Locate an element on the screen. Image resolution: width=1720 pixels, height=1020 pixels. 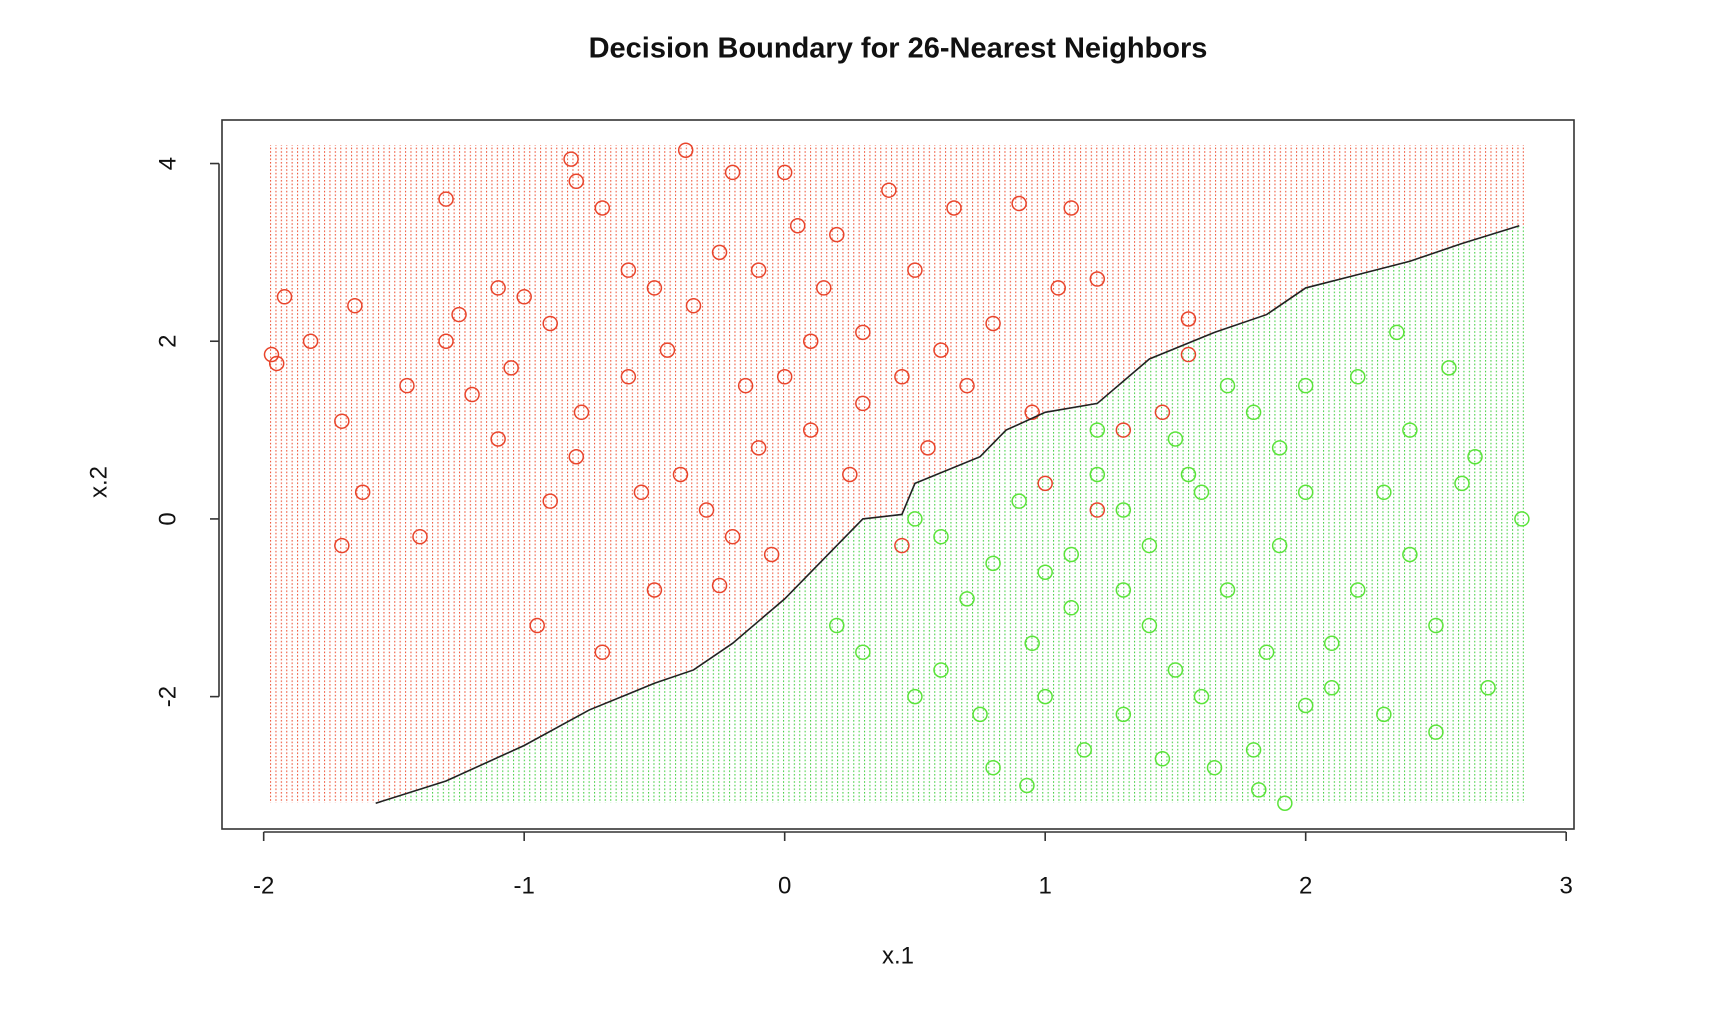
y-tick-label: 2 is located at coordinates (167, 341).